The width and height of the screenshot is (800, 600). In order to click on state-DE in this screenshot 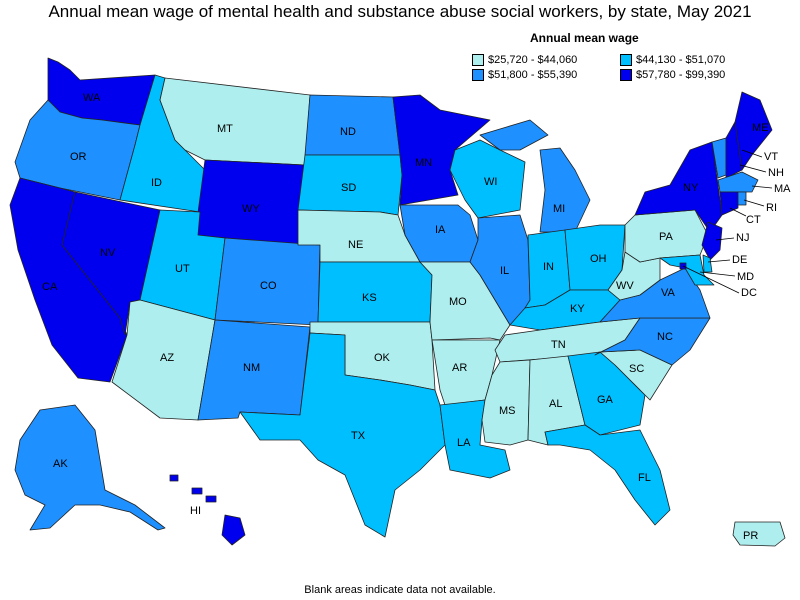, I will do `click(707, 263)`.